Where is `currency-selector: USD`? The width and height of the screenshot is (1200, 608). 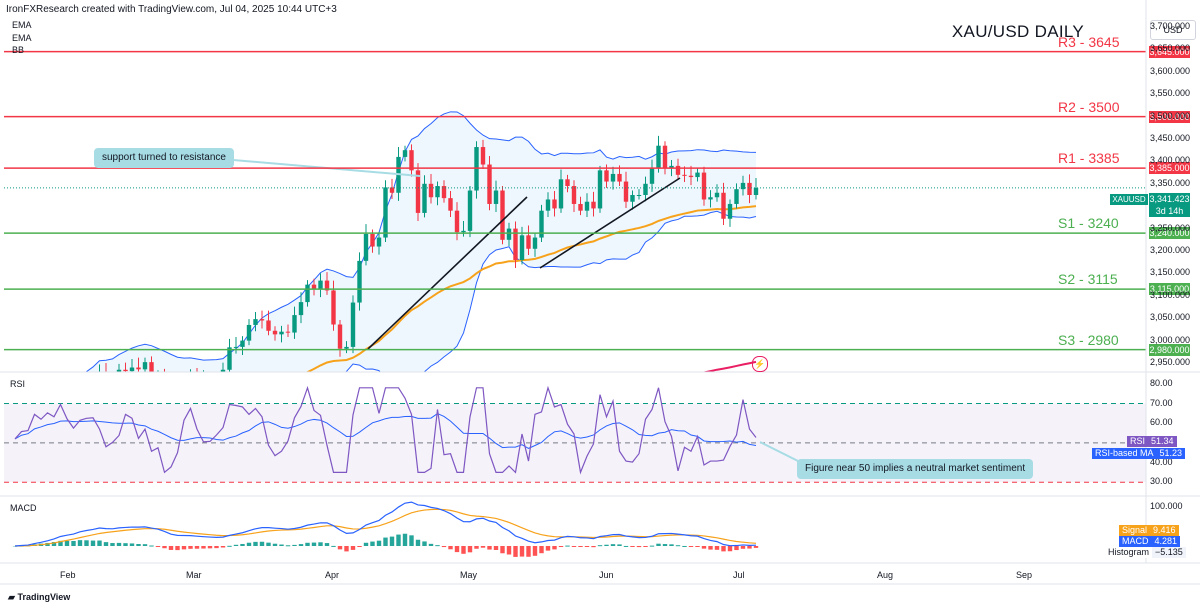
currency-selector: USD is located at coordinates (1173, 30).